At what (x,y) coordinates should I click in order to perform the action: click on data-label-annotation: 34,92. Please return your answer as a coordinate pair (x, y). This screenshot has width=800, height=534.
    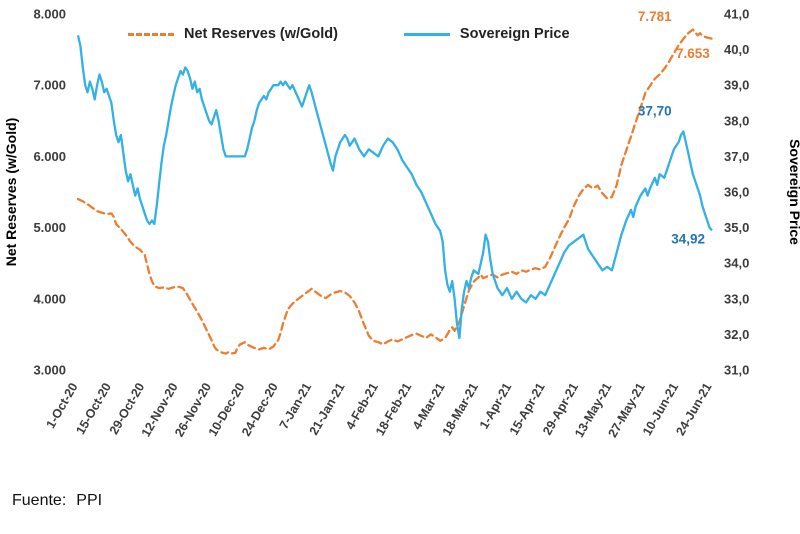
    Looking at the image, I should click on (688, 239).